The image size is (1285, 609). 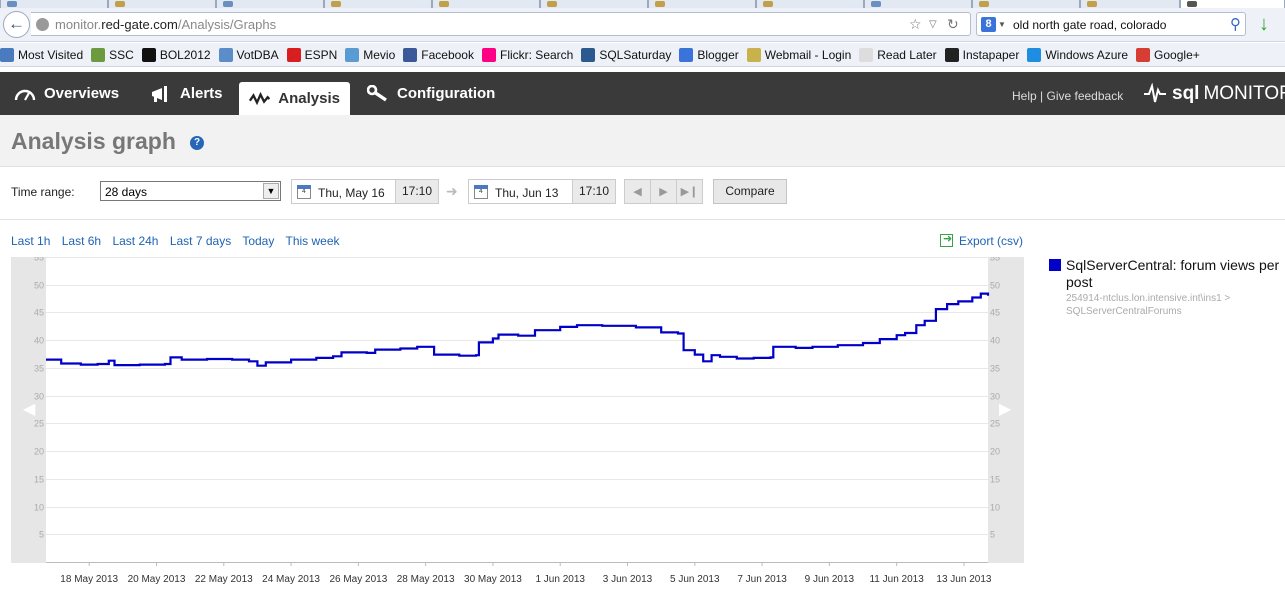 I want to click on tab-configuration: Configuration, so click(x=431, y=93).